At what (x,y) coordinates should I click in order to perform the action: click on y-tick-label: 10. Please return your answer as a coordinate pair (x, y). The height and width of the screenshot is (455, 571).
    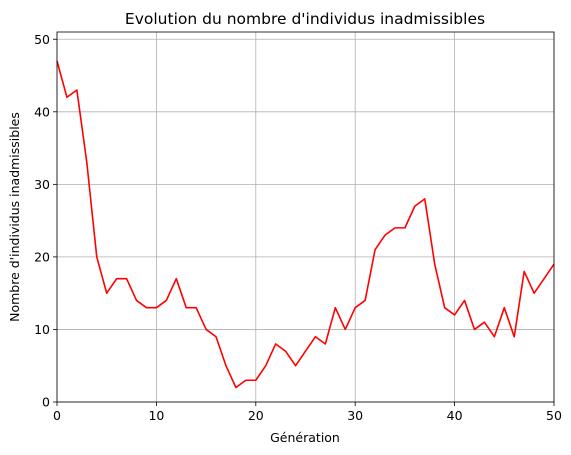
    Looking at the image, I should click on (42, 329).